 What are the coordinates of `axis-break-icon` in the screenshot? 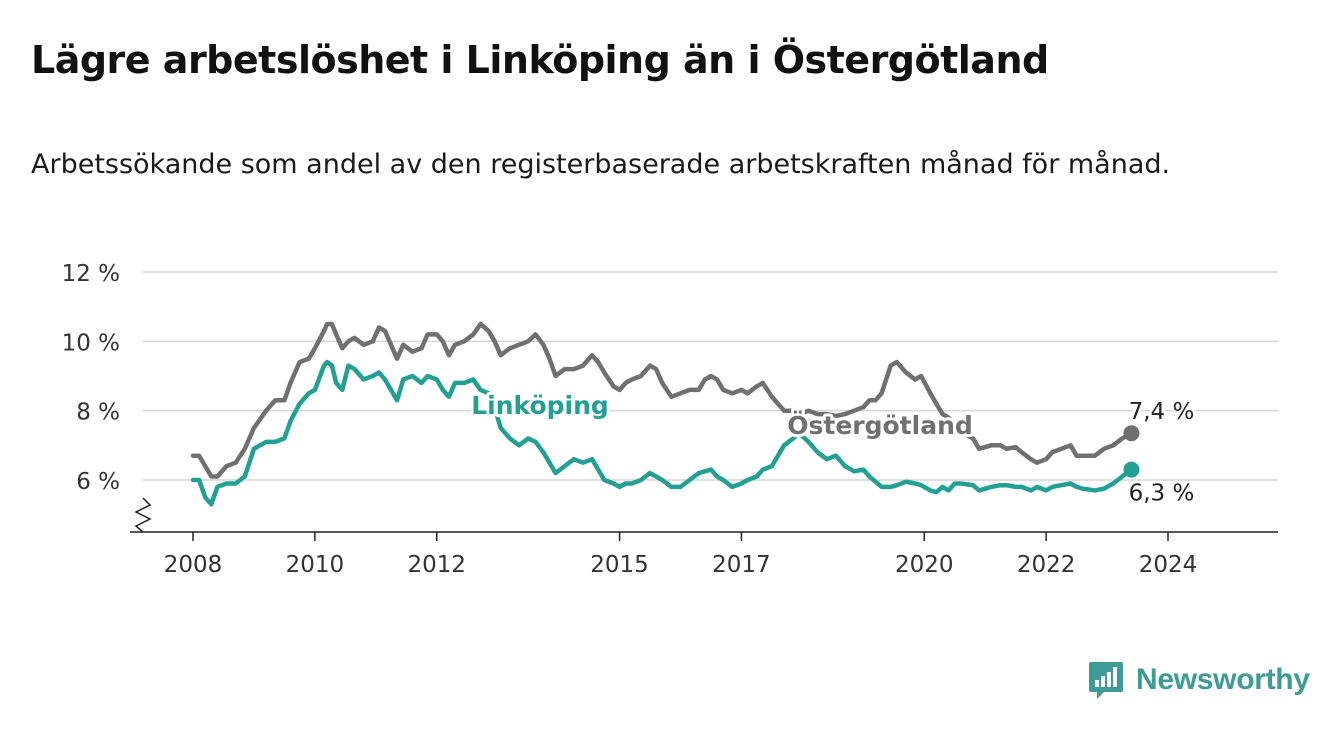 It's located at (143, 515).